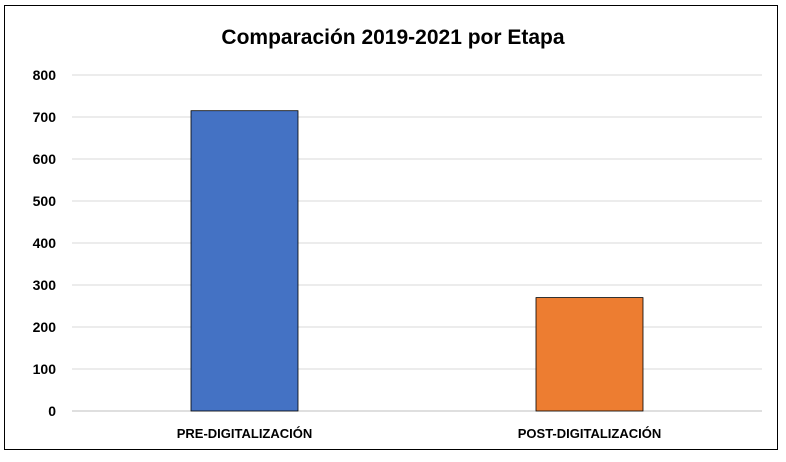 Image resolution: width=786 pixels, height=462 pixels. Describe the element at coordinates (45, 159) in the screenshot. I see `y-tick-label: 600` at that location.